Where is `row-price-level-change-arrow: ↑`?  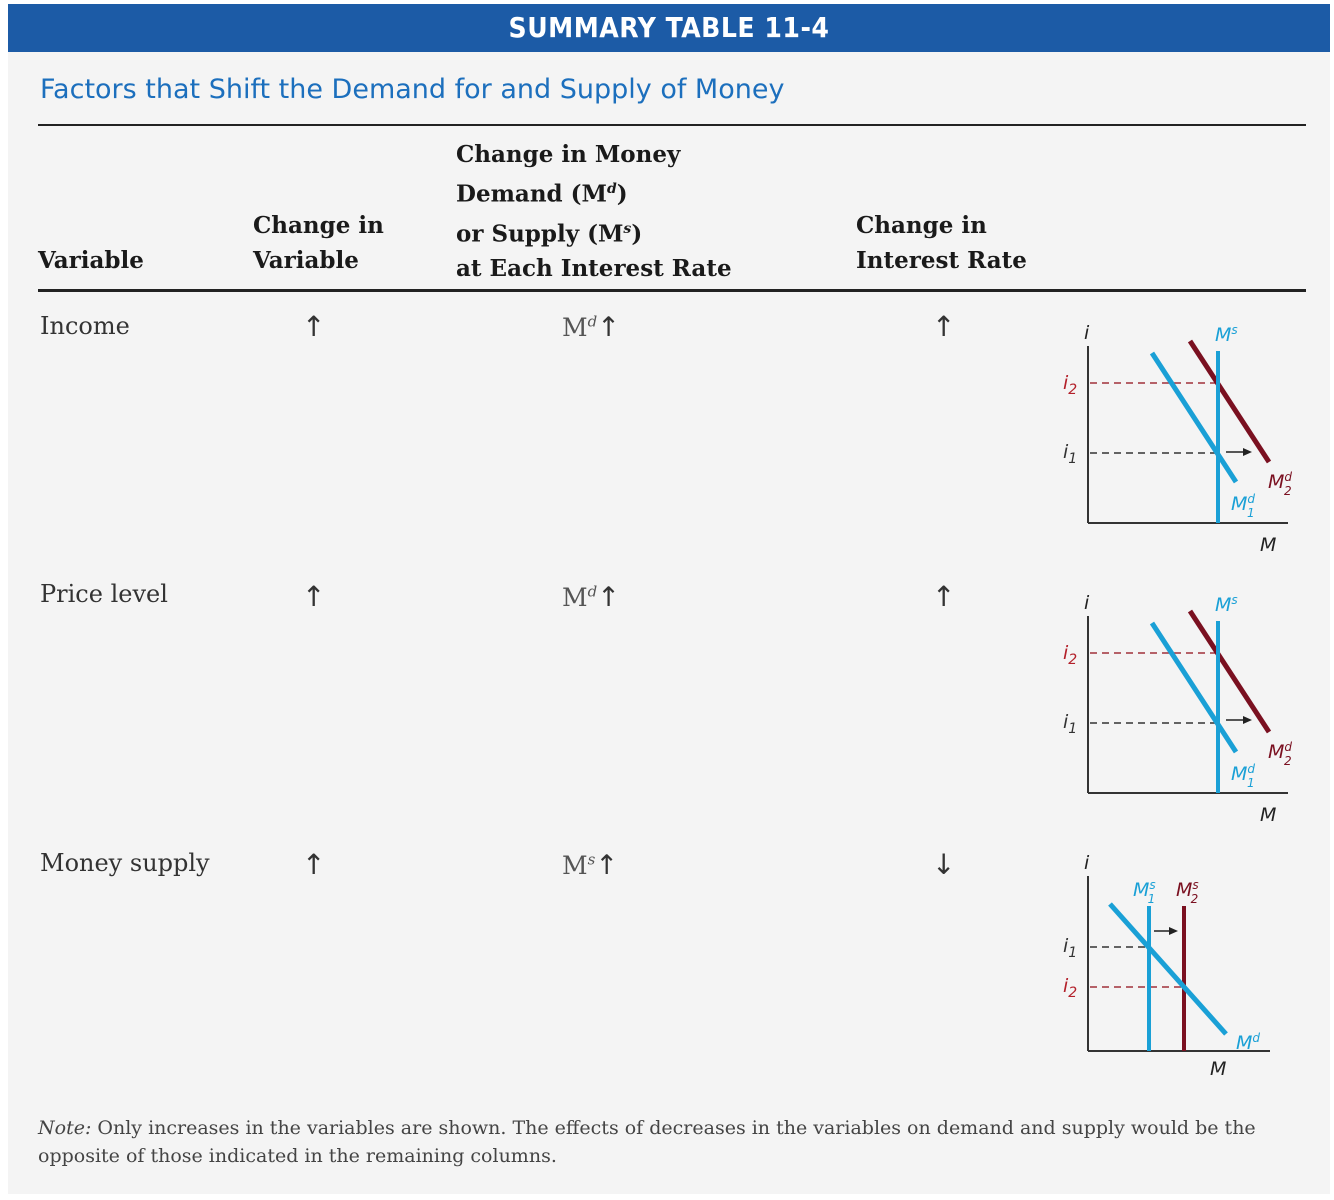 row-price-level-change-arrow: ↑ is located at coordinates (314, 596).